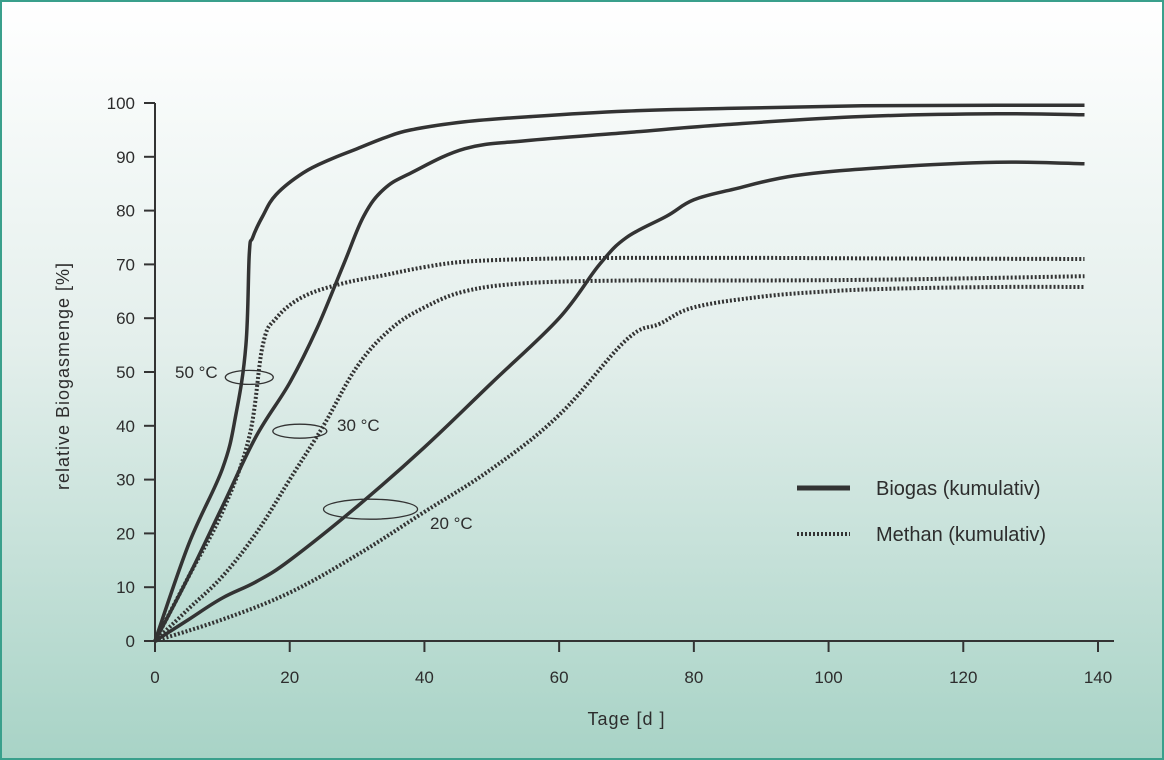  What do you see at coordinates (626, 719) in the screenshot?
I see `x-axis-label: Tage [d ]` at bounding box center [626, 719].